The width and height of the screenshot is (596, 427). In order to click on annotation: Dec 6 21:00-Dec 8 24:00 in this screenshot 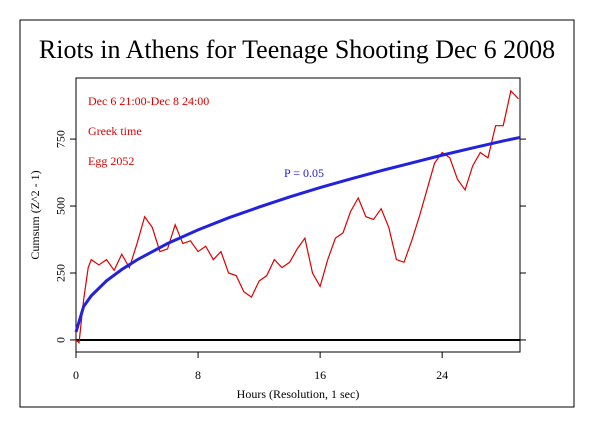, I will do `click(148, 101)`.